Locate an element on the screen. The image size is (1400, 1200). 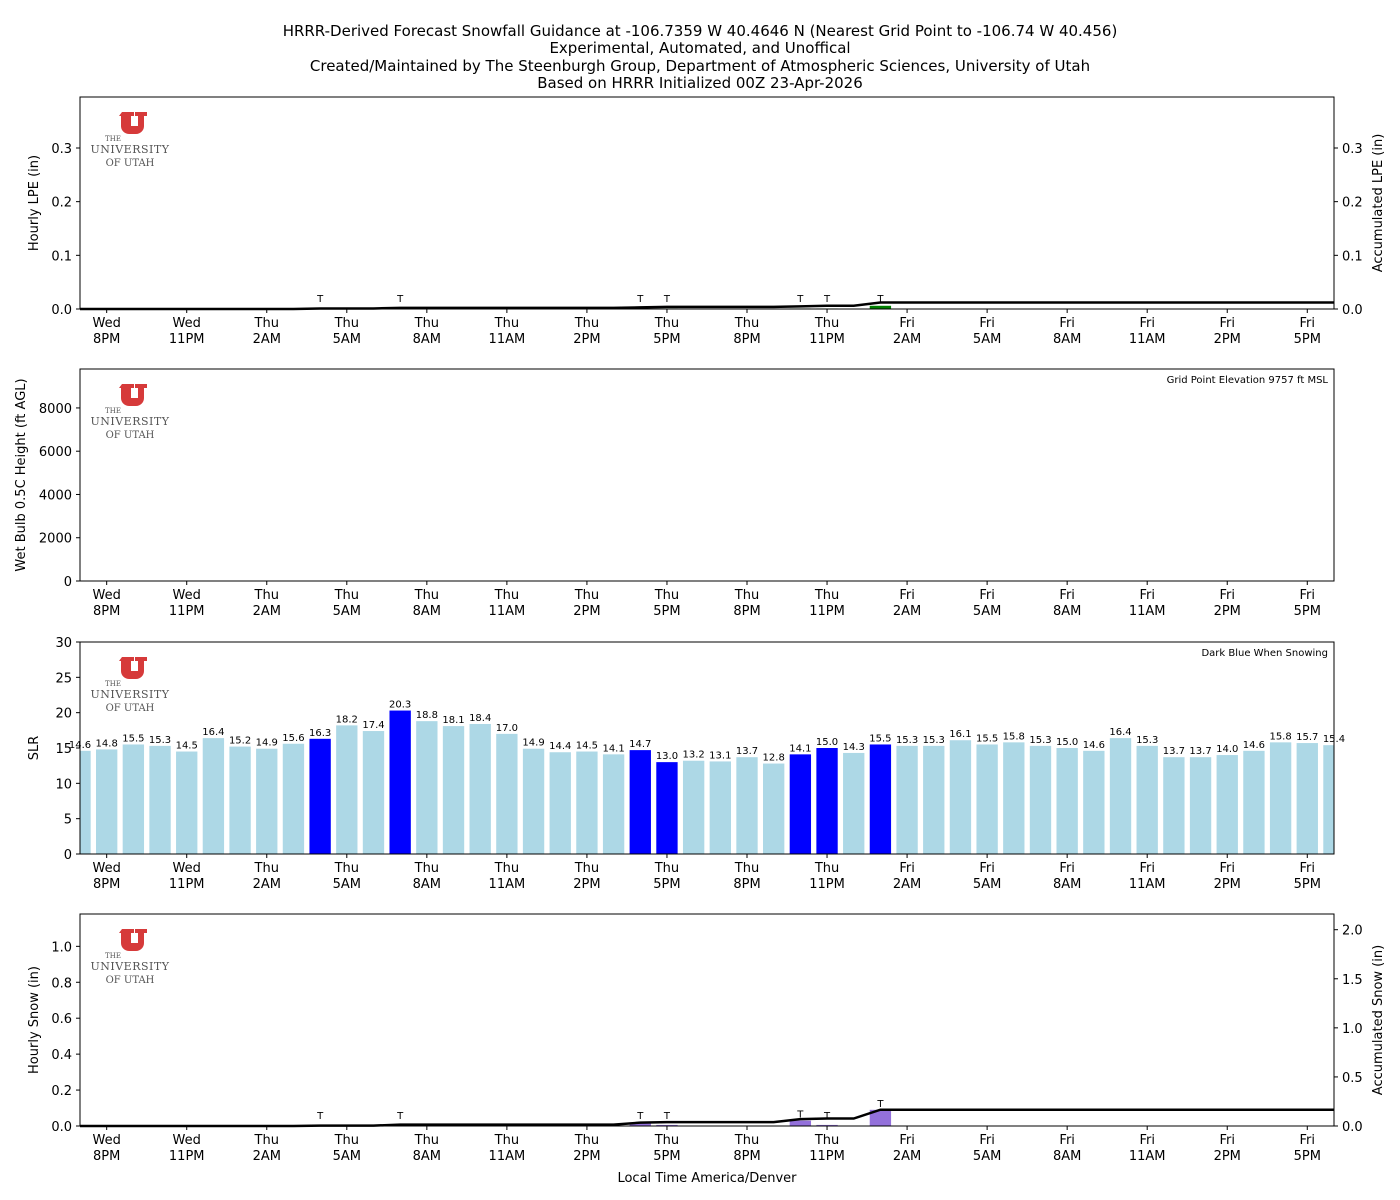
right-y-tick-label: 2.0 is located at coordinates (1352, 931).